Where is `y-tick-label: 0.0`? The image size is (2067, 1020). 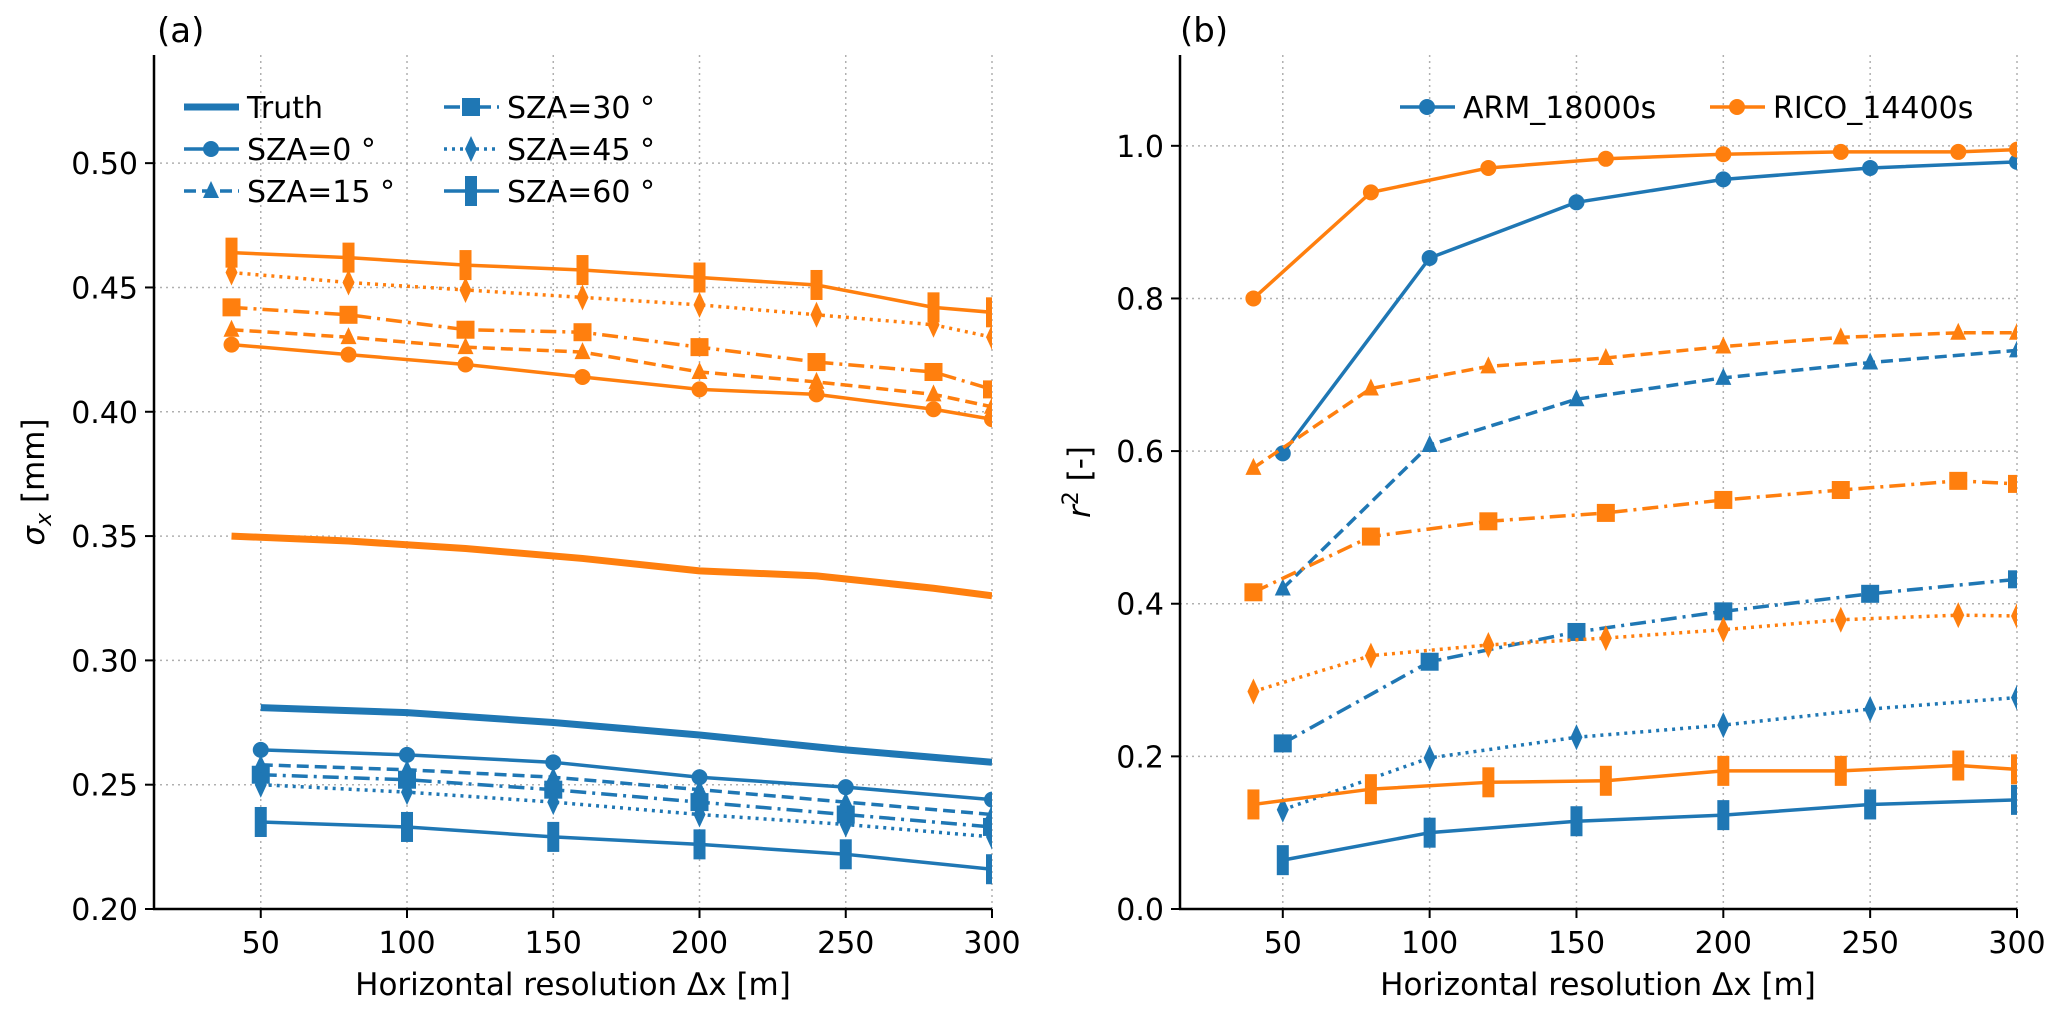
y-tick-label: 0.0 is located at coordinates (1140, 910).